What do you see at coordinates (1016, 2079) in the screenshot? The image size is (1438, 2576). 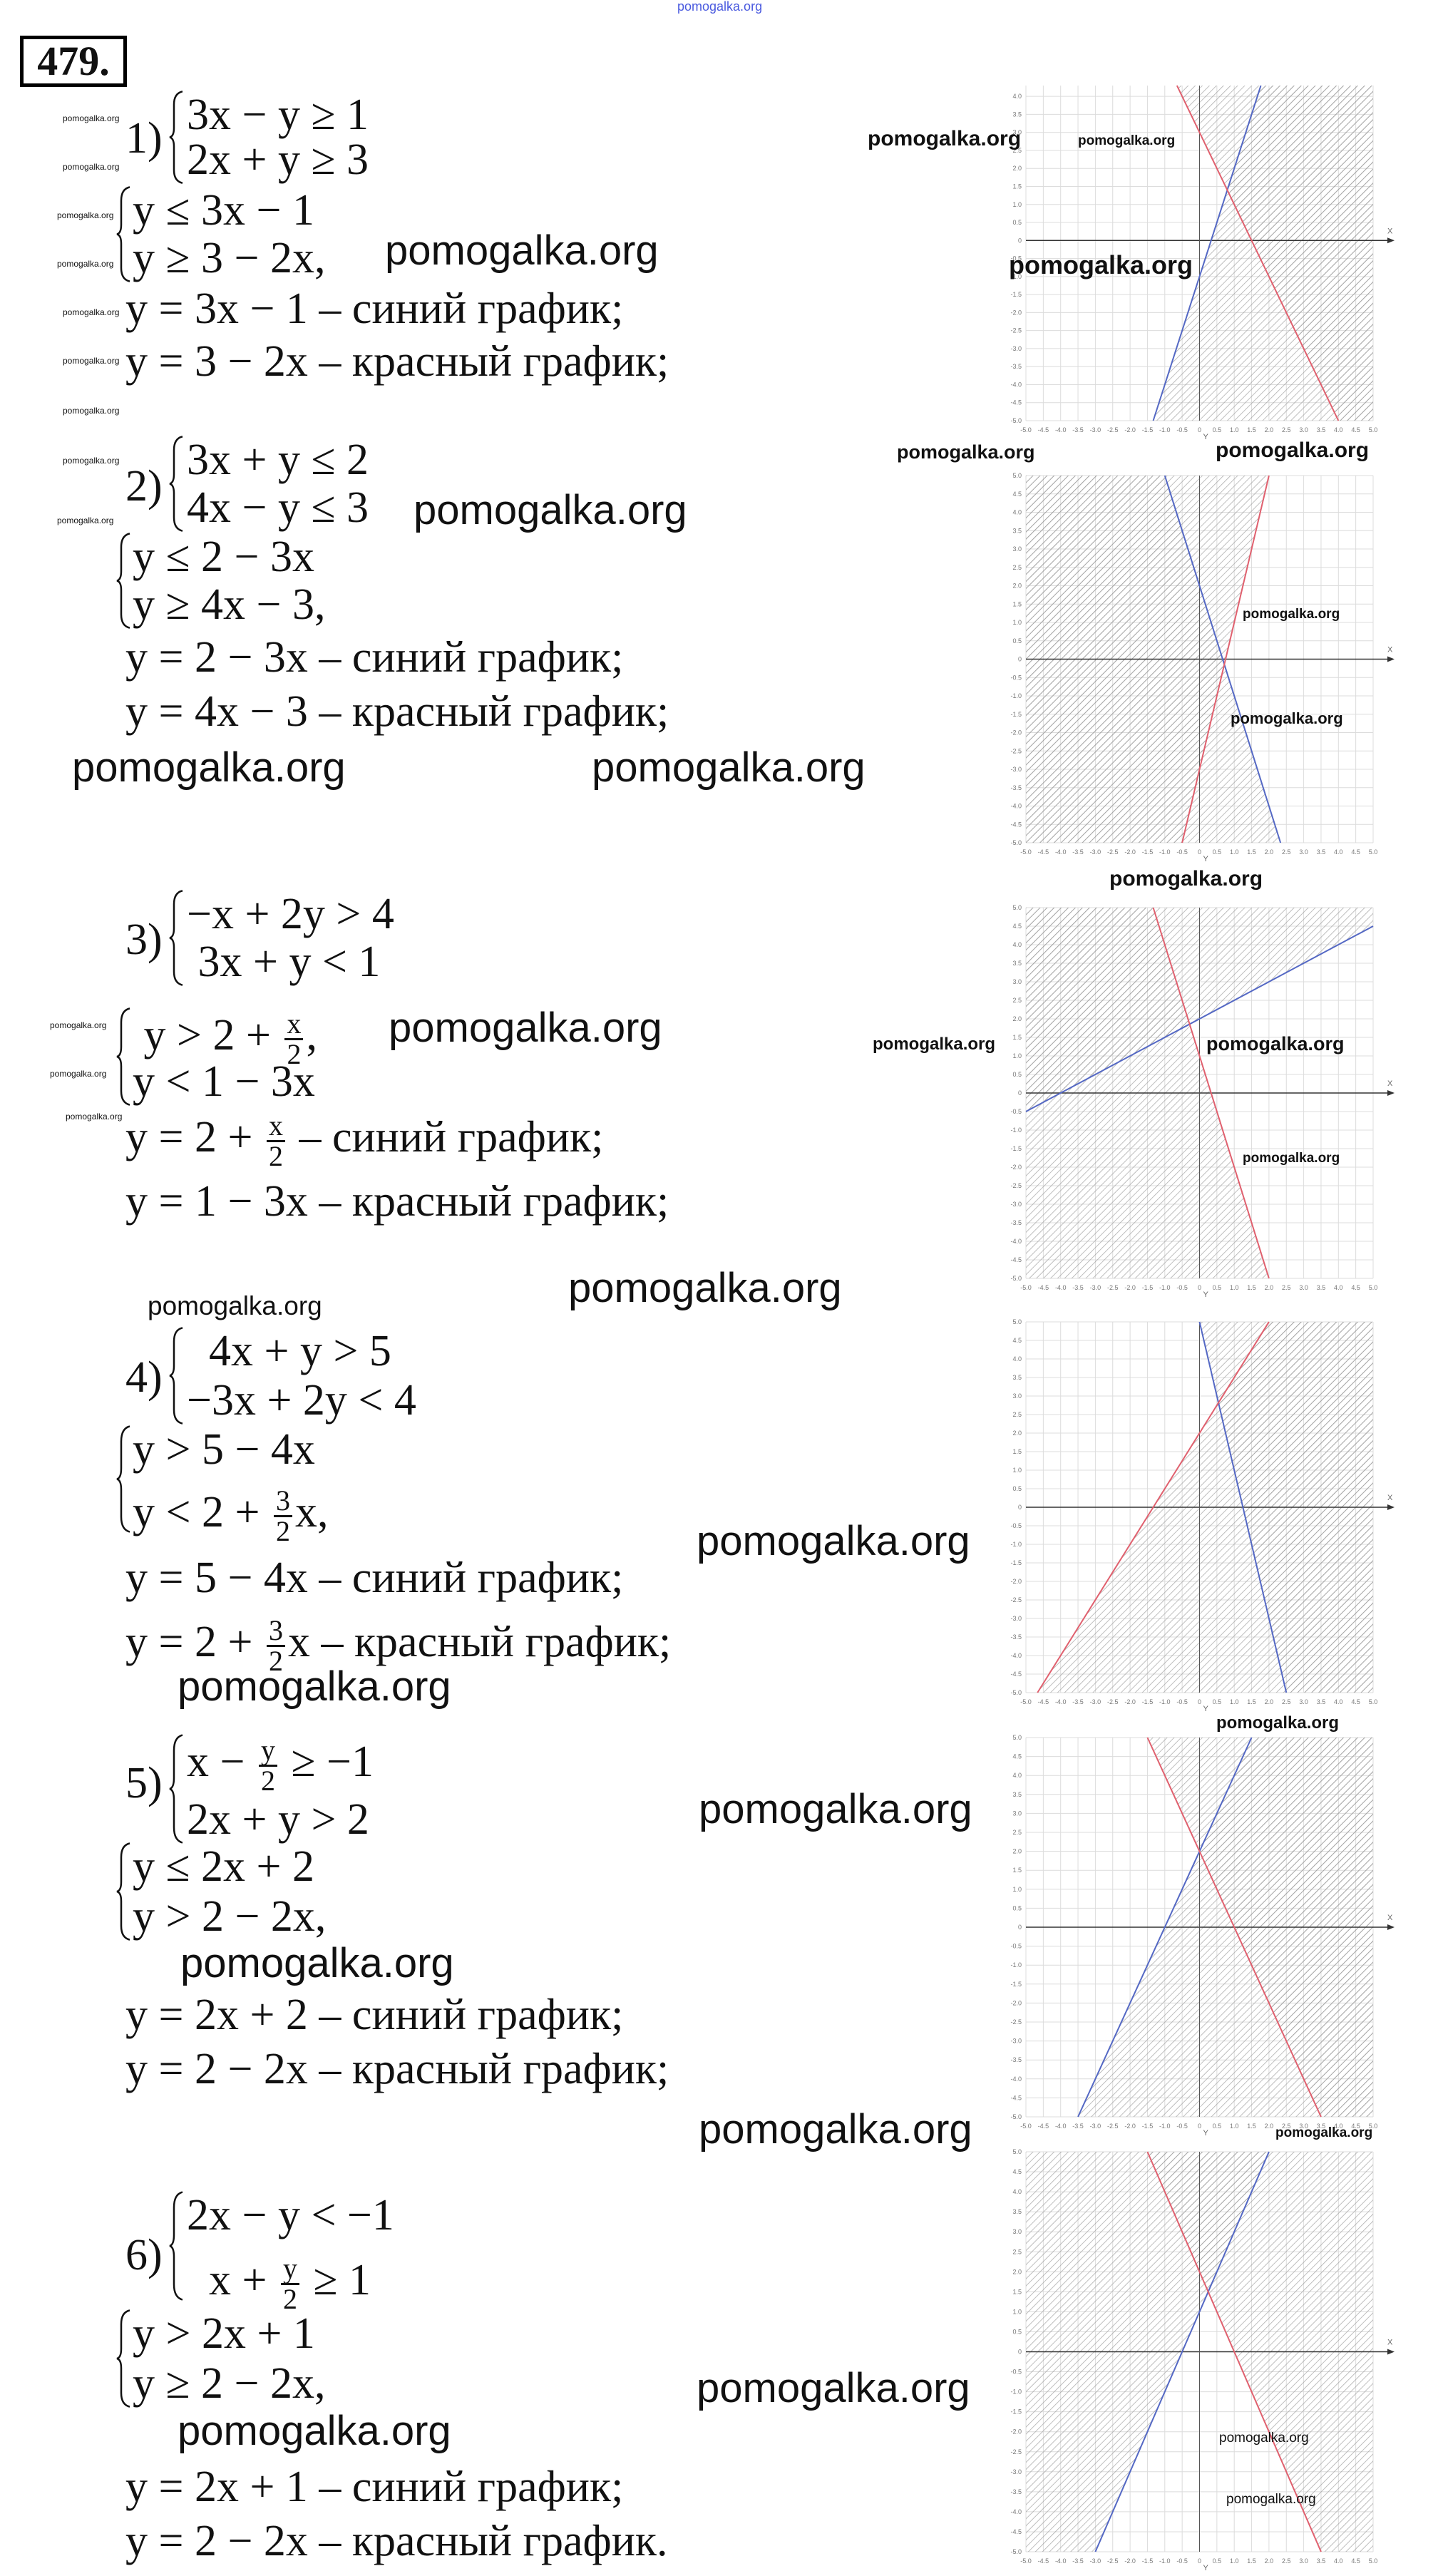 I see `y-tick-label: -4.0` at bounding box center [1016, 2079].